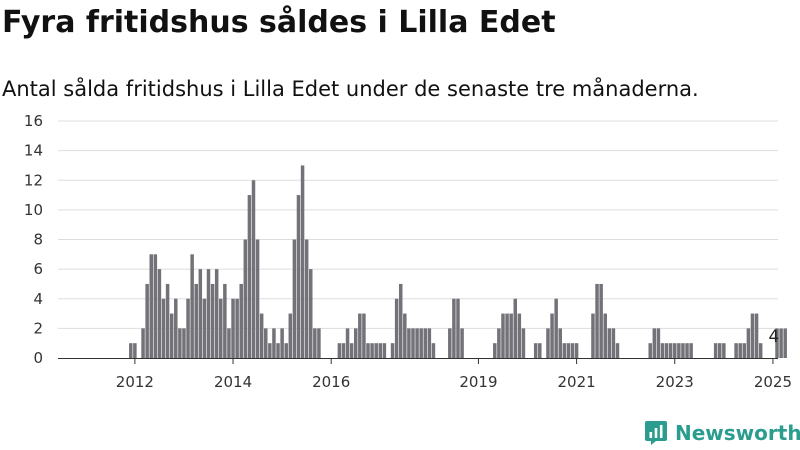  What do you see at coordinates (773, 382) in the screenshot?
I see `x-tick-label: 2025` at bounding box center [773, 382].